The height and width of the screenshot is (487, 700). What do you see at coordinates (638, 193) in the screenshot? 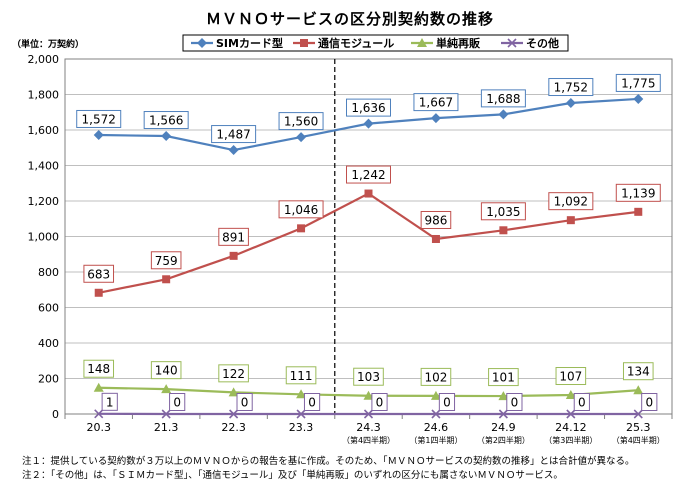
I see `data-label-module: 1,139` at bounding box center [638, 193].